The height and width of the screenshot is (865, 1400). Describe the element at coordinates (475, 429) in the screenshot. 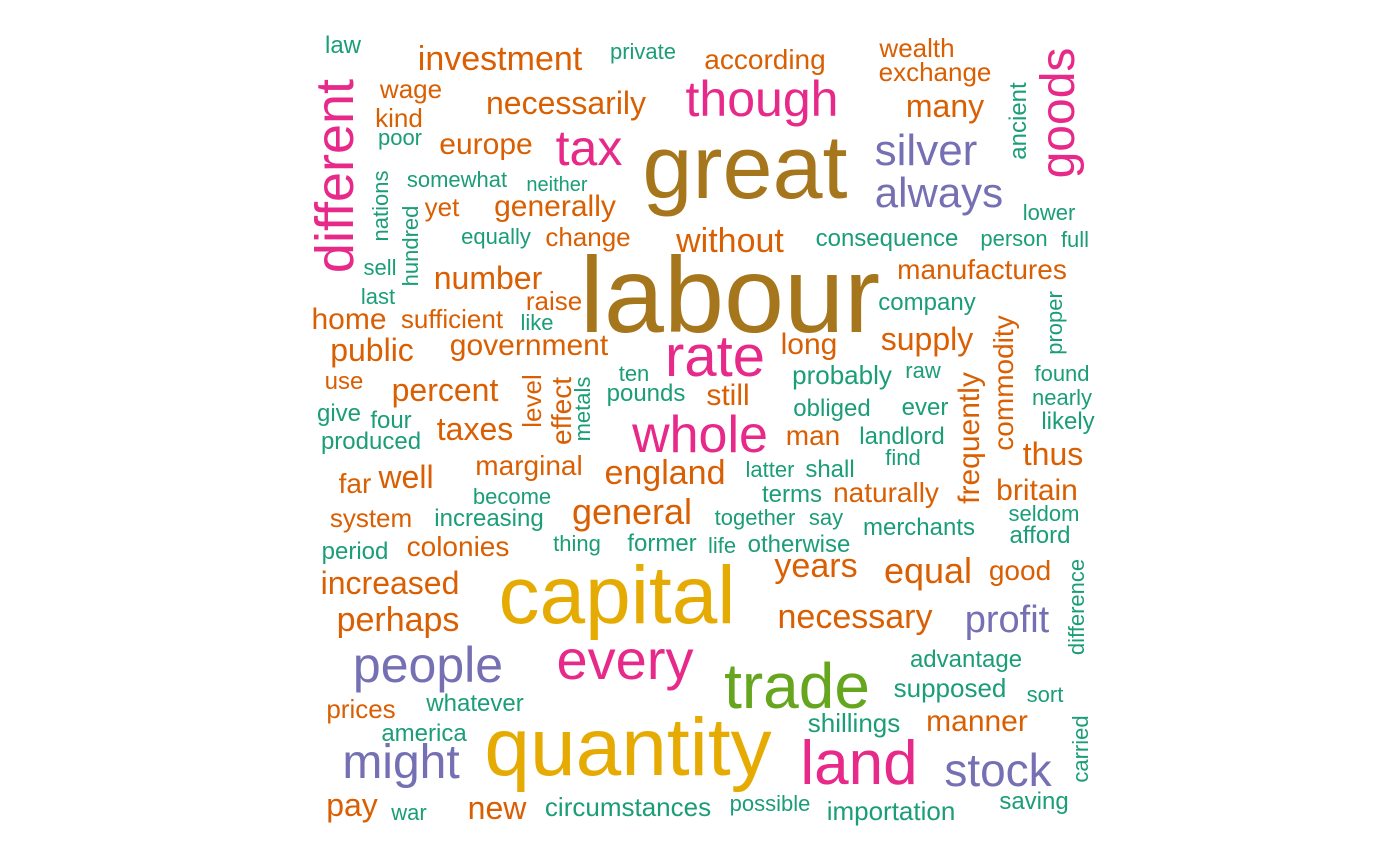

I see `word-taxes: taxes` at that location.